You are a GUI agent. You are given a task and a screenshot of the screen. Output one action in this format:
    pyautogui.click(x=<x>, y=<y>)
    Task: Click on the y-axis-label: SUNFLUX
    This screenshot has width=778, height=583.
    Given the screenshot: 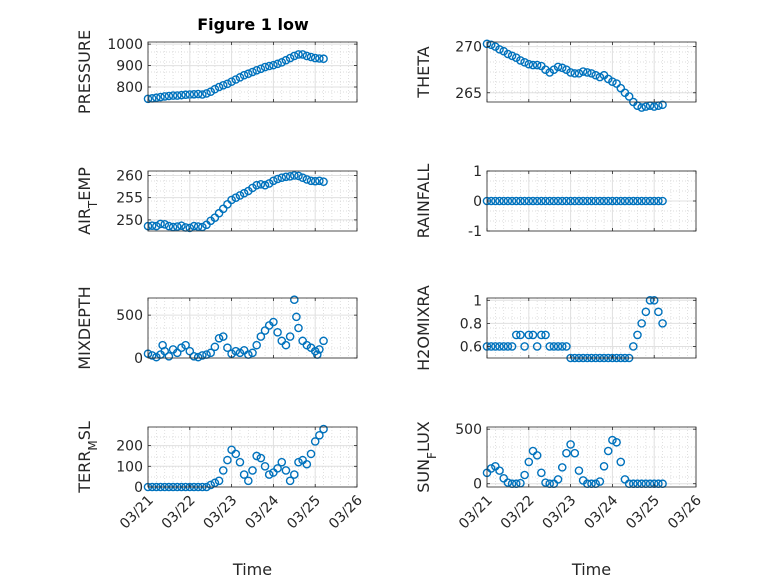 What is the action you would take?
    pyautogui.click(x=426, y=457)
    